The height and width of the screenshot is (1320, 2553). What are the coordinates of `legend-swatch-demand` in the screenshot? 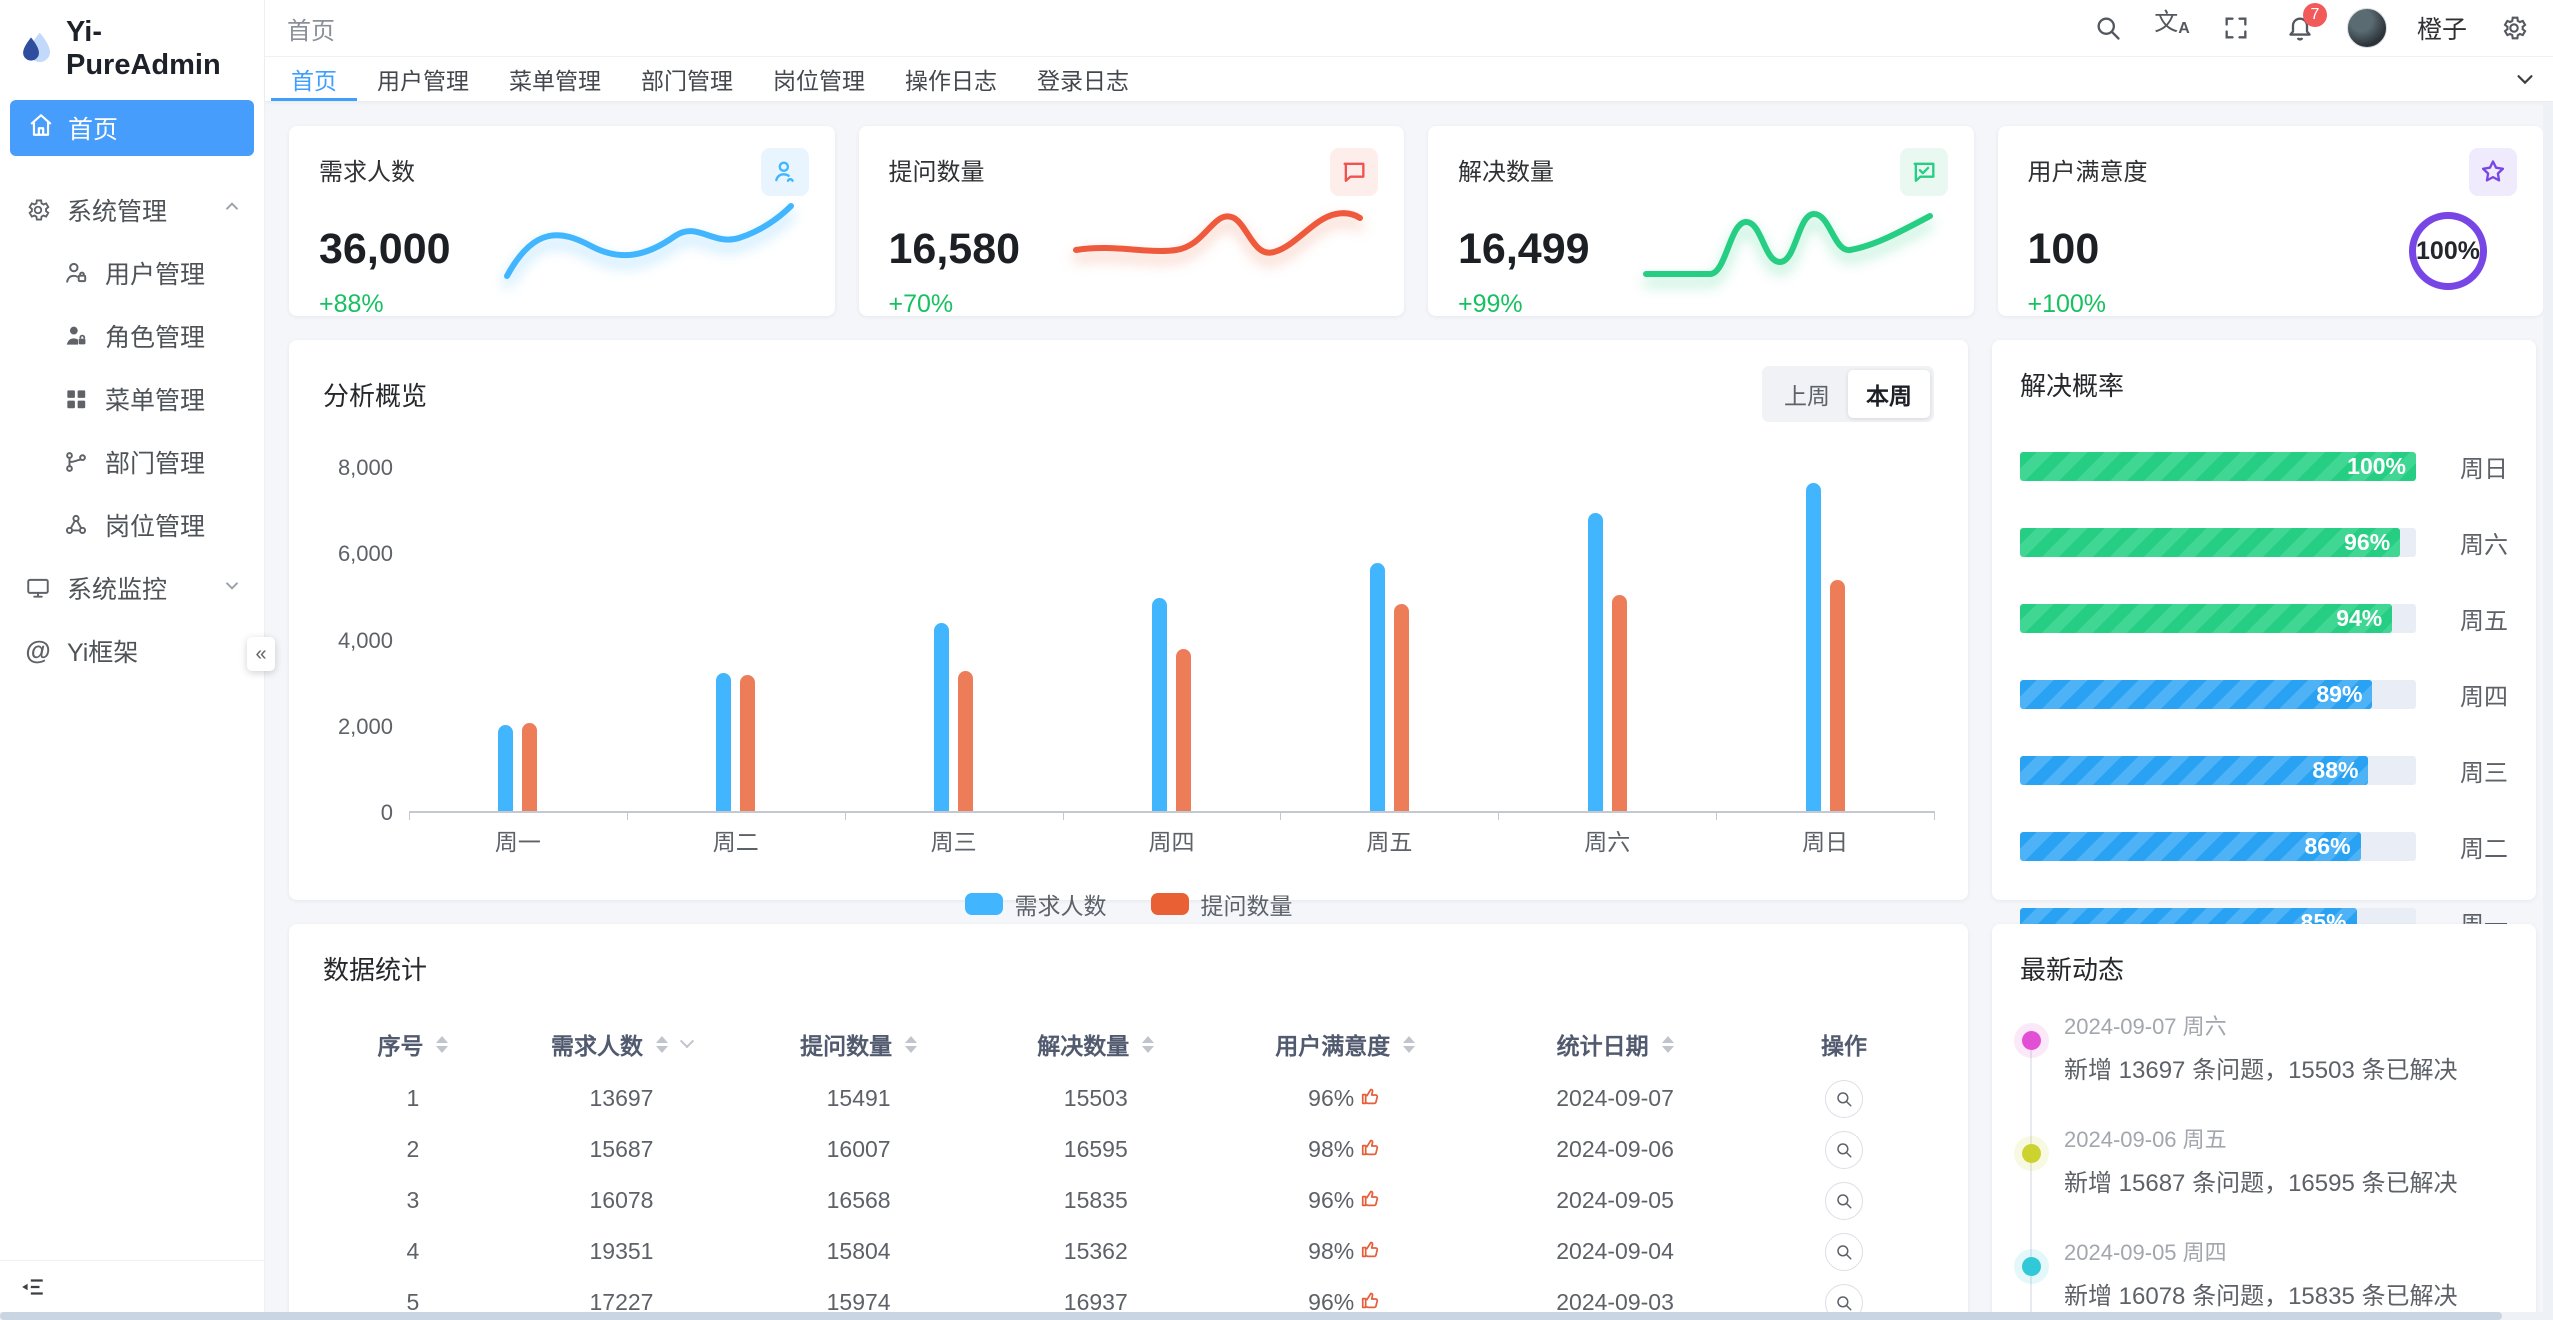 It's located at (983, 904).